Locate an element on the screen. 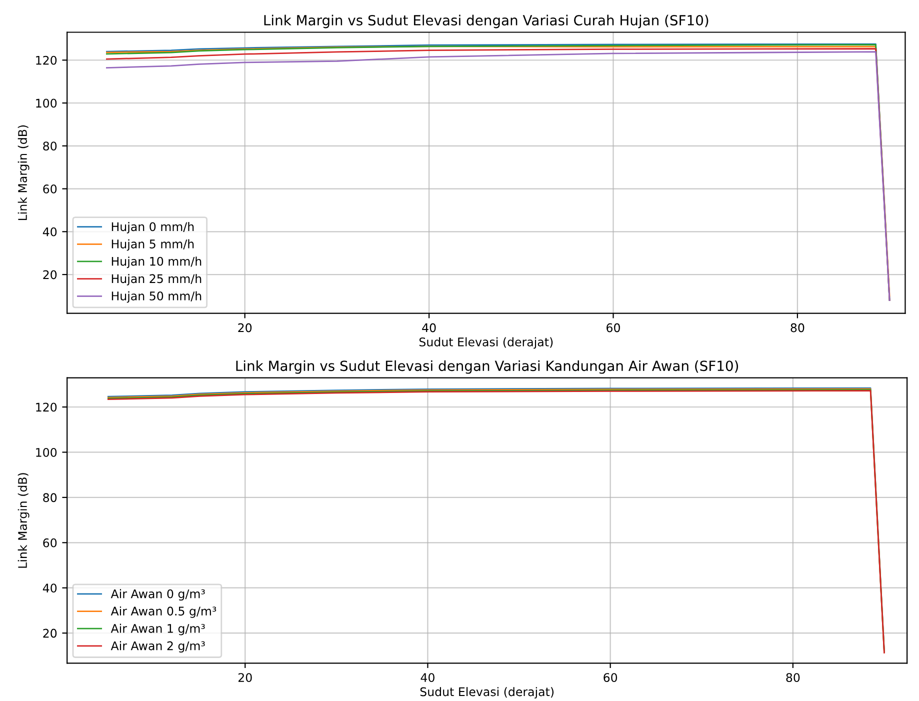 Image resolution: width=919 pixels, height=701 pixels. legend-label: Air Awan 1 g/m³ is located at coordinates (157, 630).